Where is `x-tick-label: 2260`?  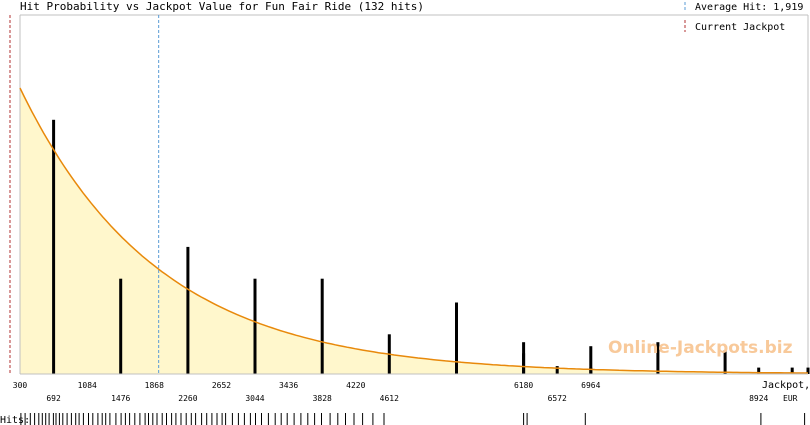
x-tick-label: 2260 is located at coordinates (187, 398).